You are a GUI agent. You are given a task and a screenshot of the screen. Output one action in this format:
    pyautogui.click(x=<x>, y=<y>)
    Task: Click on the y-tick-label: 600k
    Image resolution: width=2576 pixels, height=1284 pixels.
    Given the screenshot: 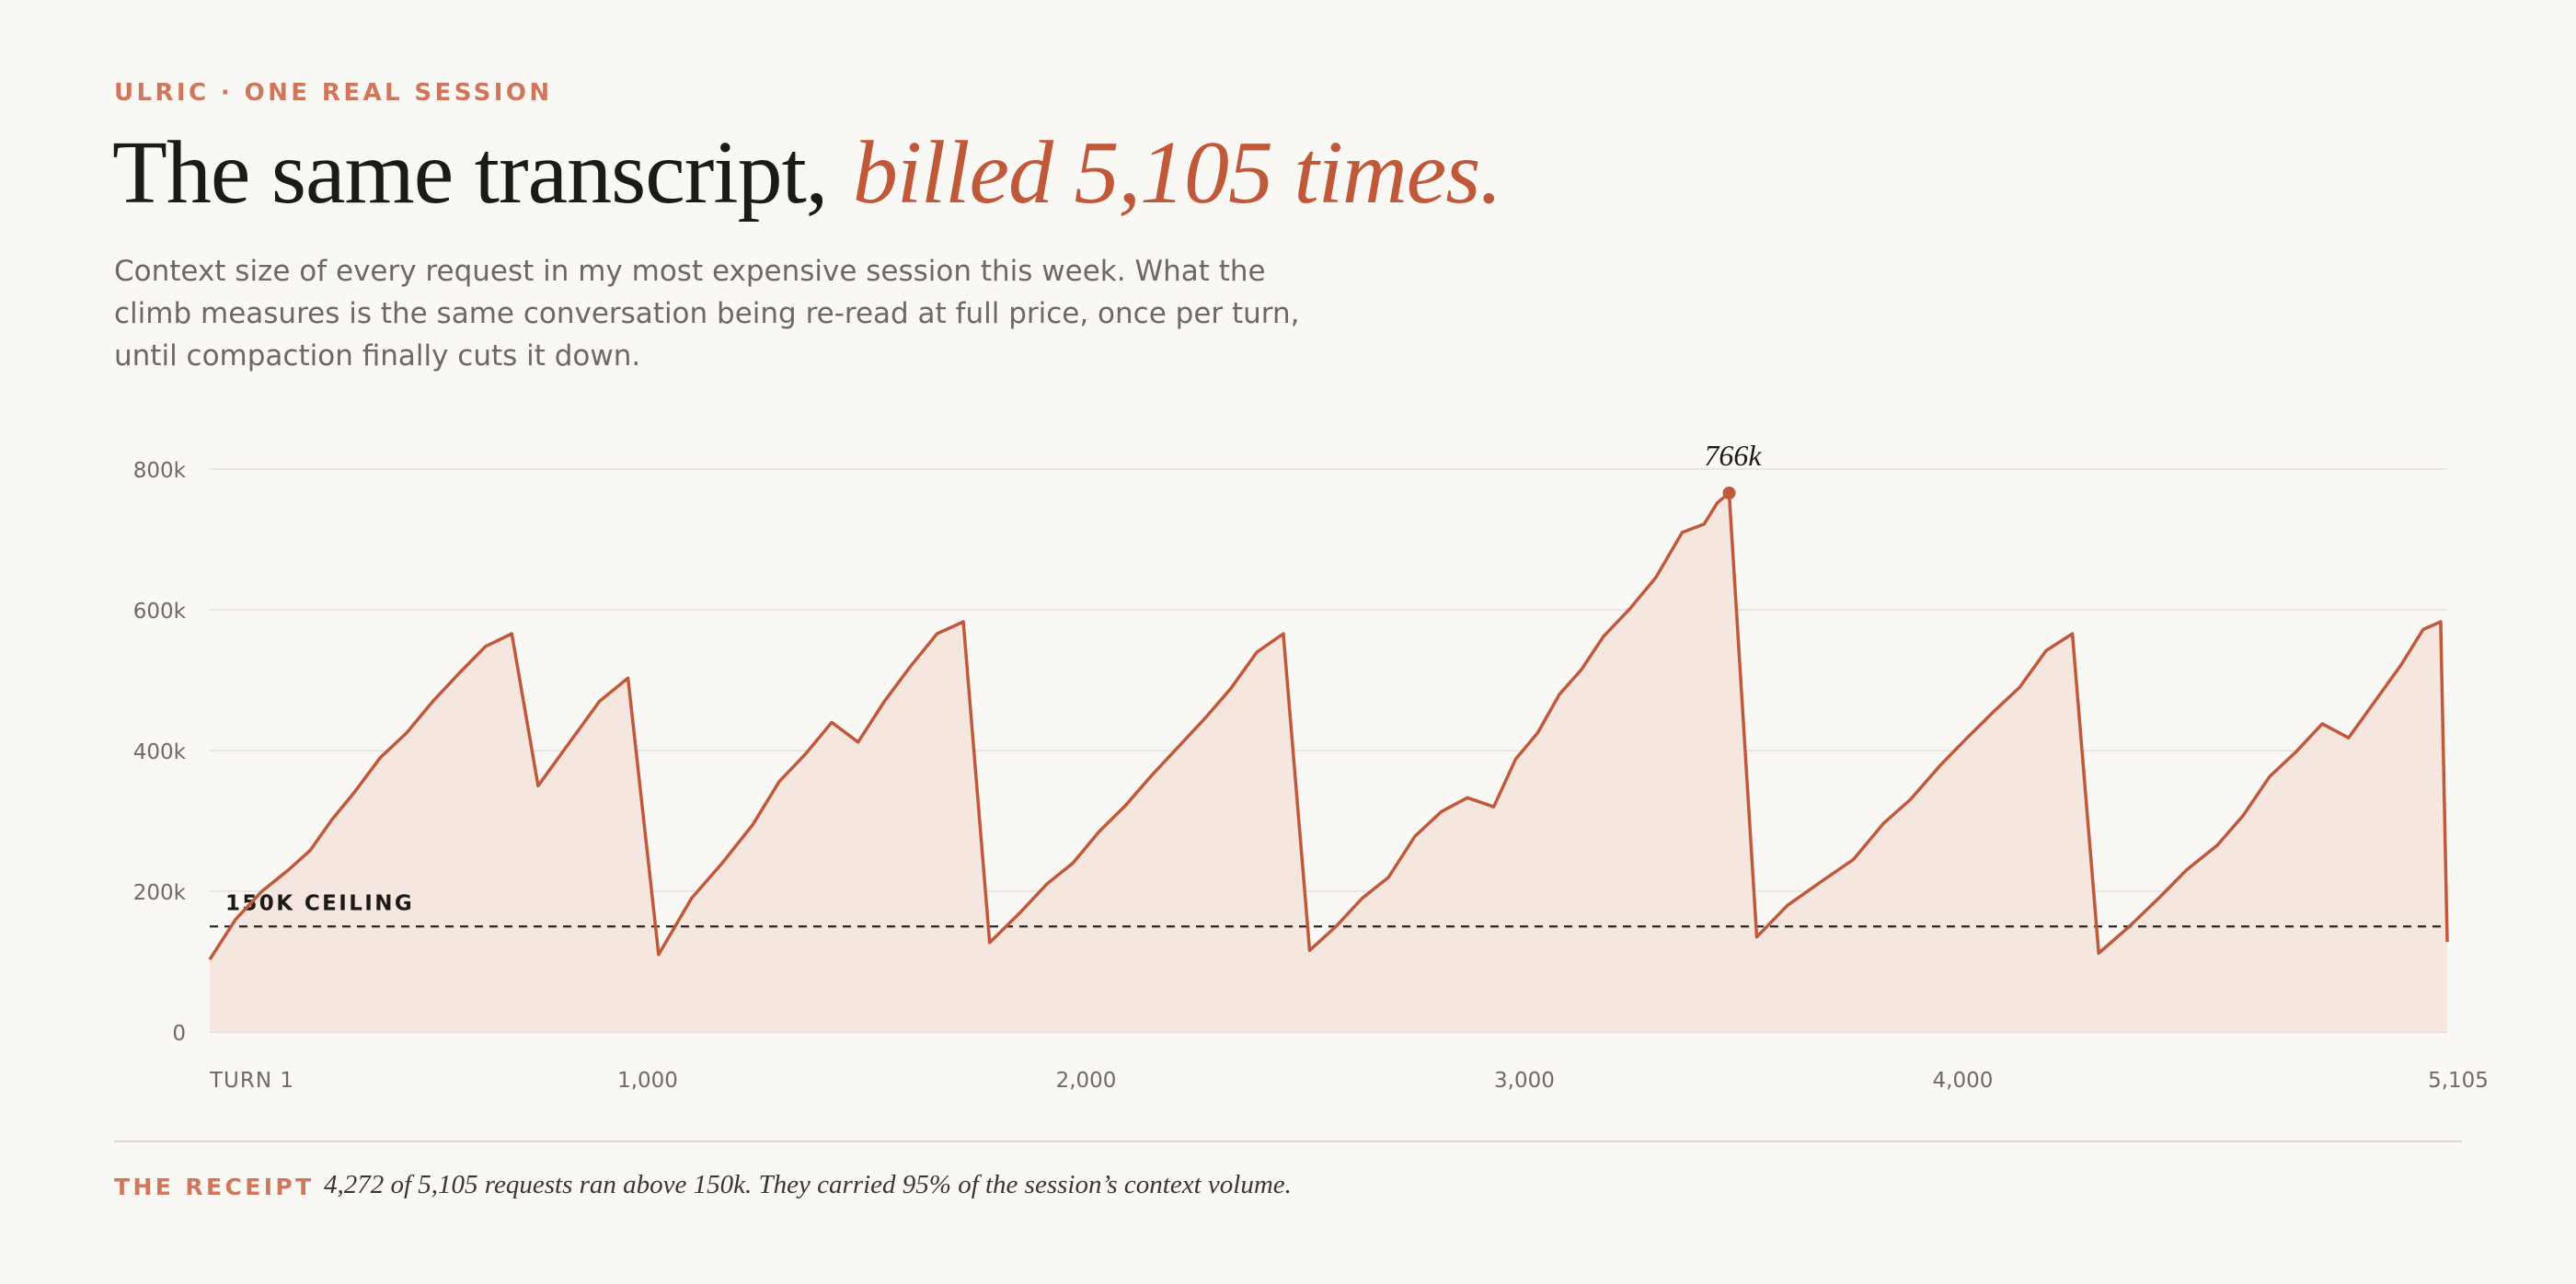 What is the action you would take?
    pyautogui.click(x=160, y=612)
    